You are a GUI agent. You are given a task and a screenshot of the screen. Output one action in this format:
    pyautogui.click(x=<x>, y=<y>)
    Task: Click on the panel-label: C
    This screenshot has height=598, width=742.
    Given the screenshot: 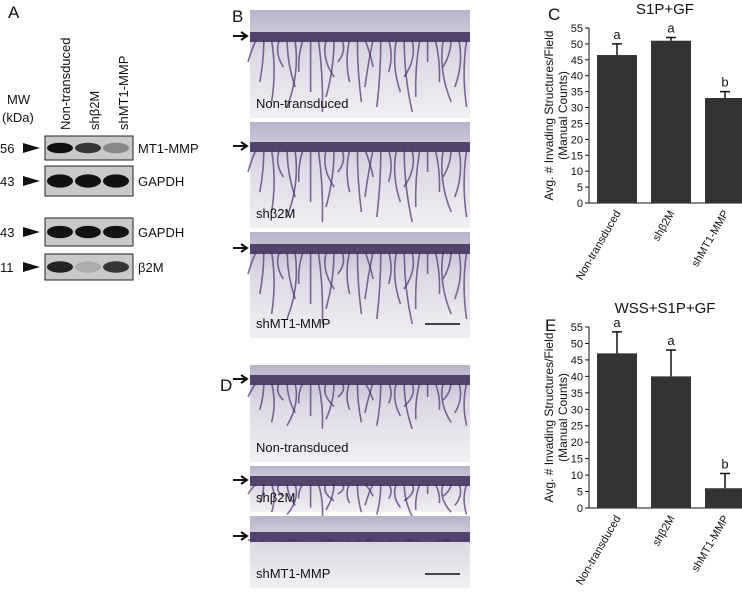 What is the action you would take?
    pyautogui.click(x=554, y=14)
    